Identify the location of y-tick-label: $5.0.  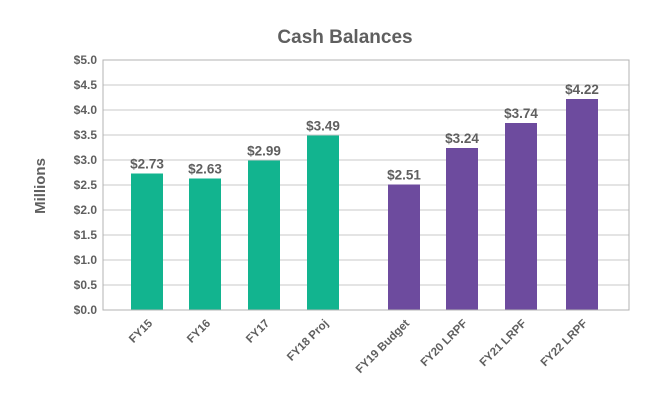
(86, 60).